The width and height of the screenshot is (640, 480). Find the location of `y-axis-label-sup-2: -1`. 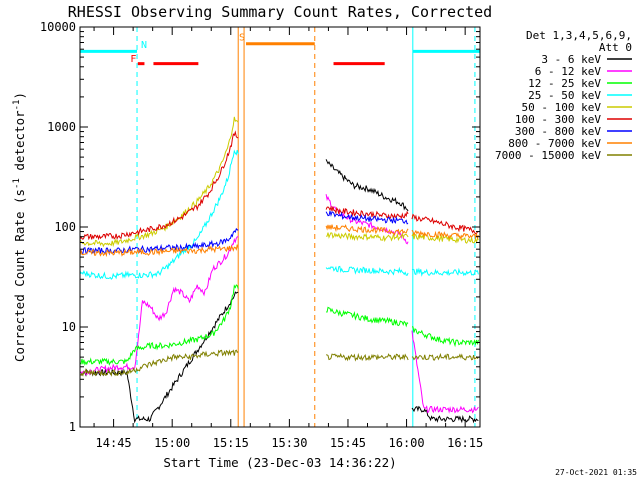

y-axis-label-sup-2: -1 is located at coordinates (17, 105).